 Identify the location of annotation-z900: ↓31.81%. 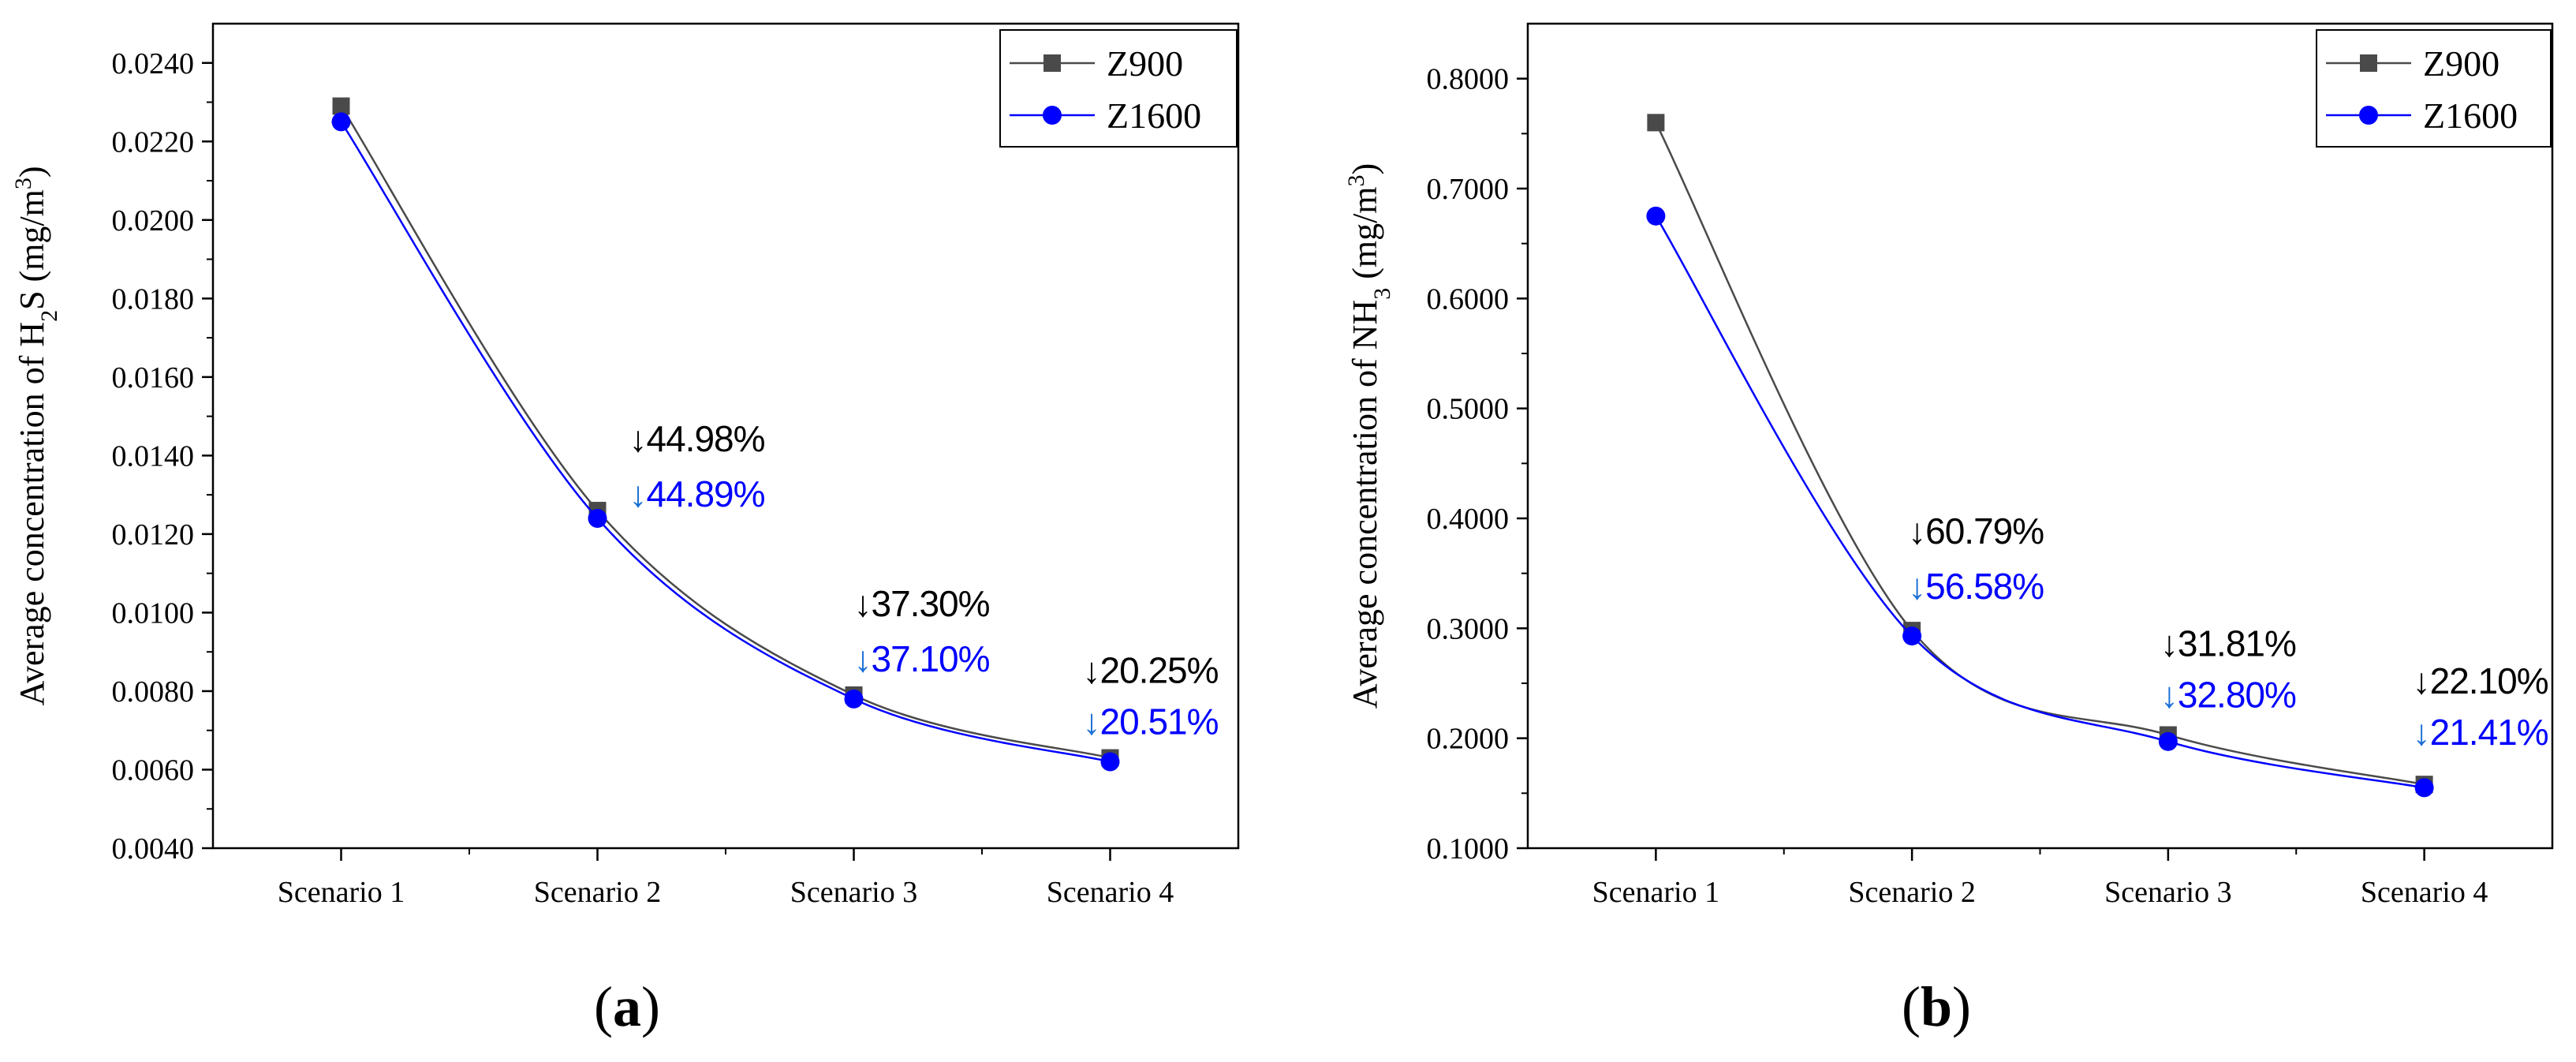
(2228, 643).